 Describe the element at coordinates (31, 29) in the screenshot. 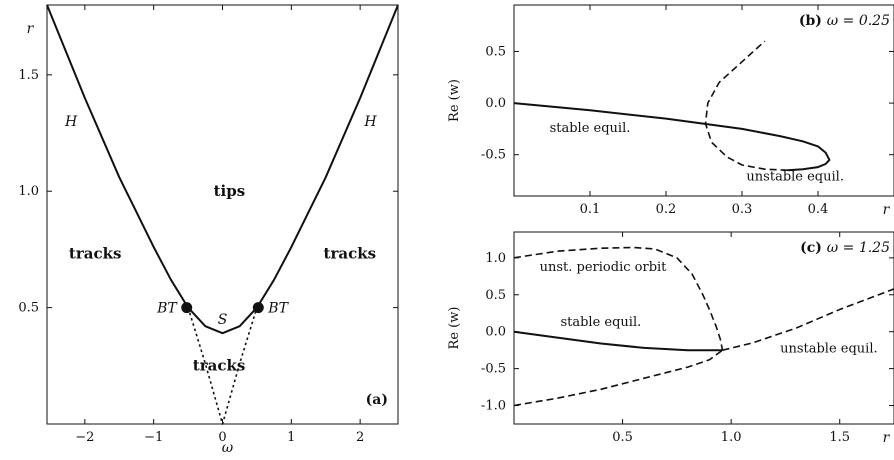

I see `y-axis-label: r` at that location.